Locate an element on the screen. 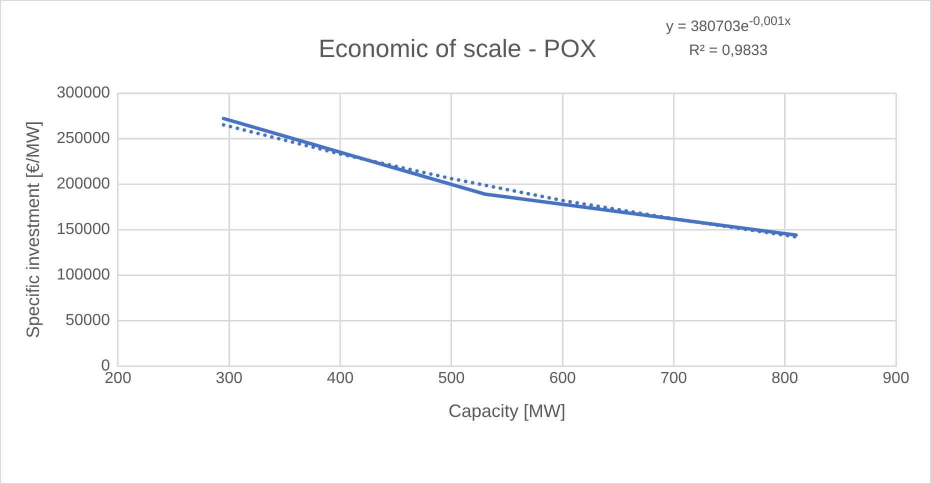  chart-title: Economic of scale - POX is located at coordinates (457, 48).